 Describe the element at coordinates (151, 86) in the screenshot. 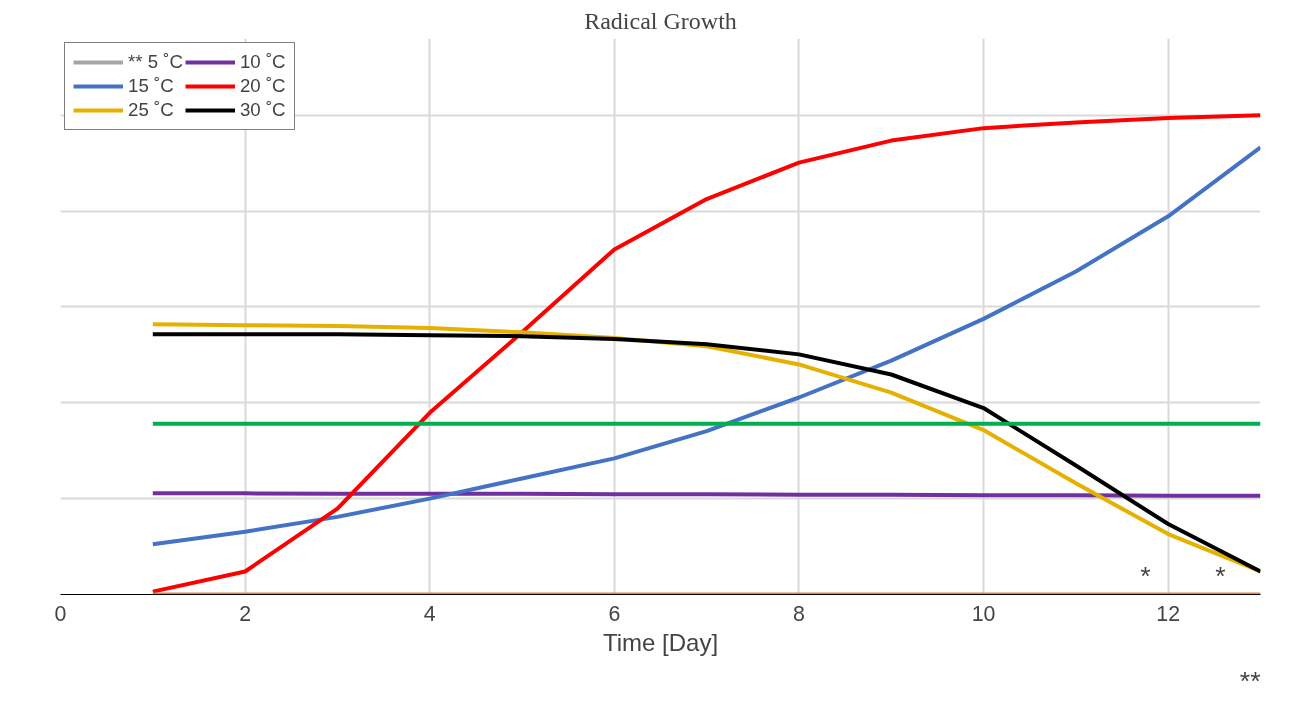

I see `legend-label: 15 ˚C` at that location.